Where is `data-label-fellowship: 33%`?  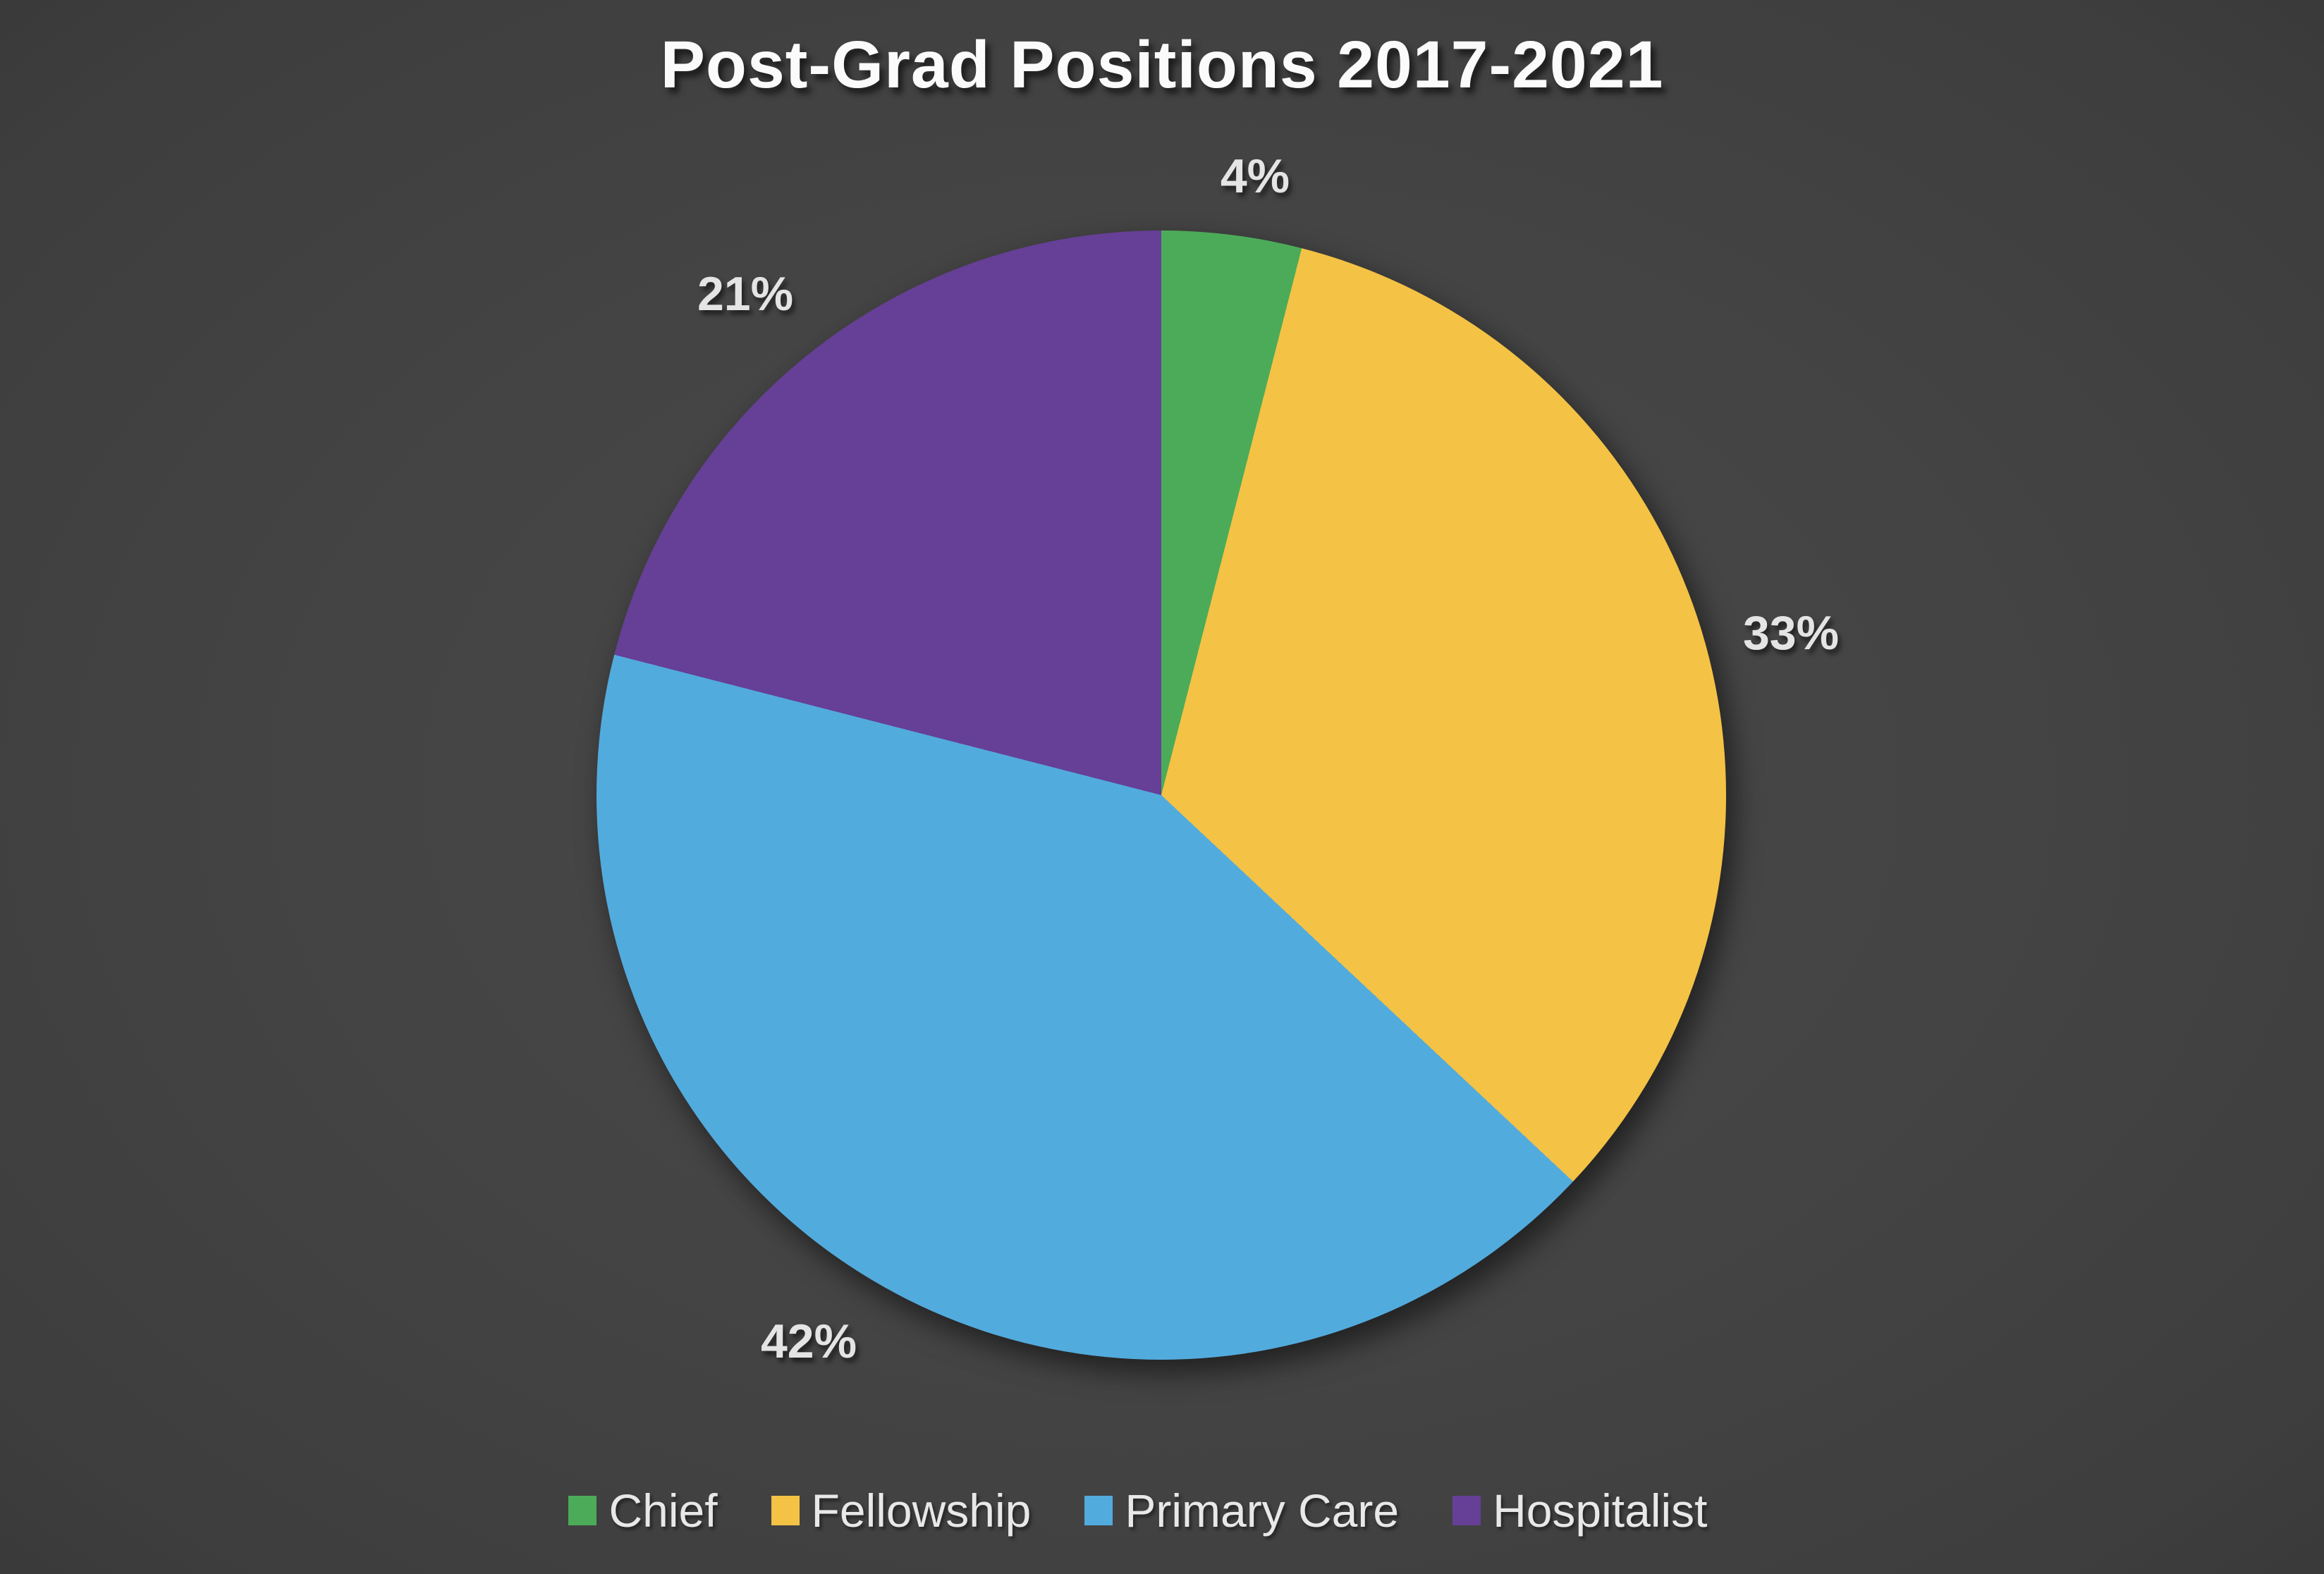 data-label-fellowship: 33% is located at coordinates (1791, 633).